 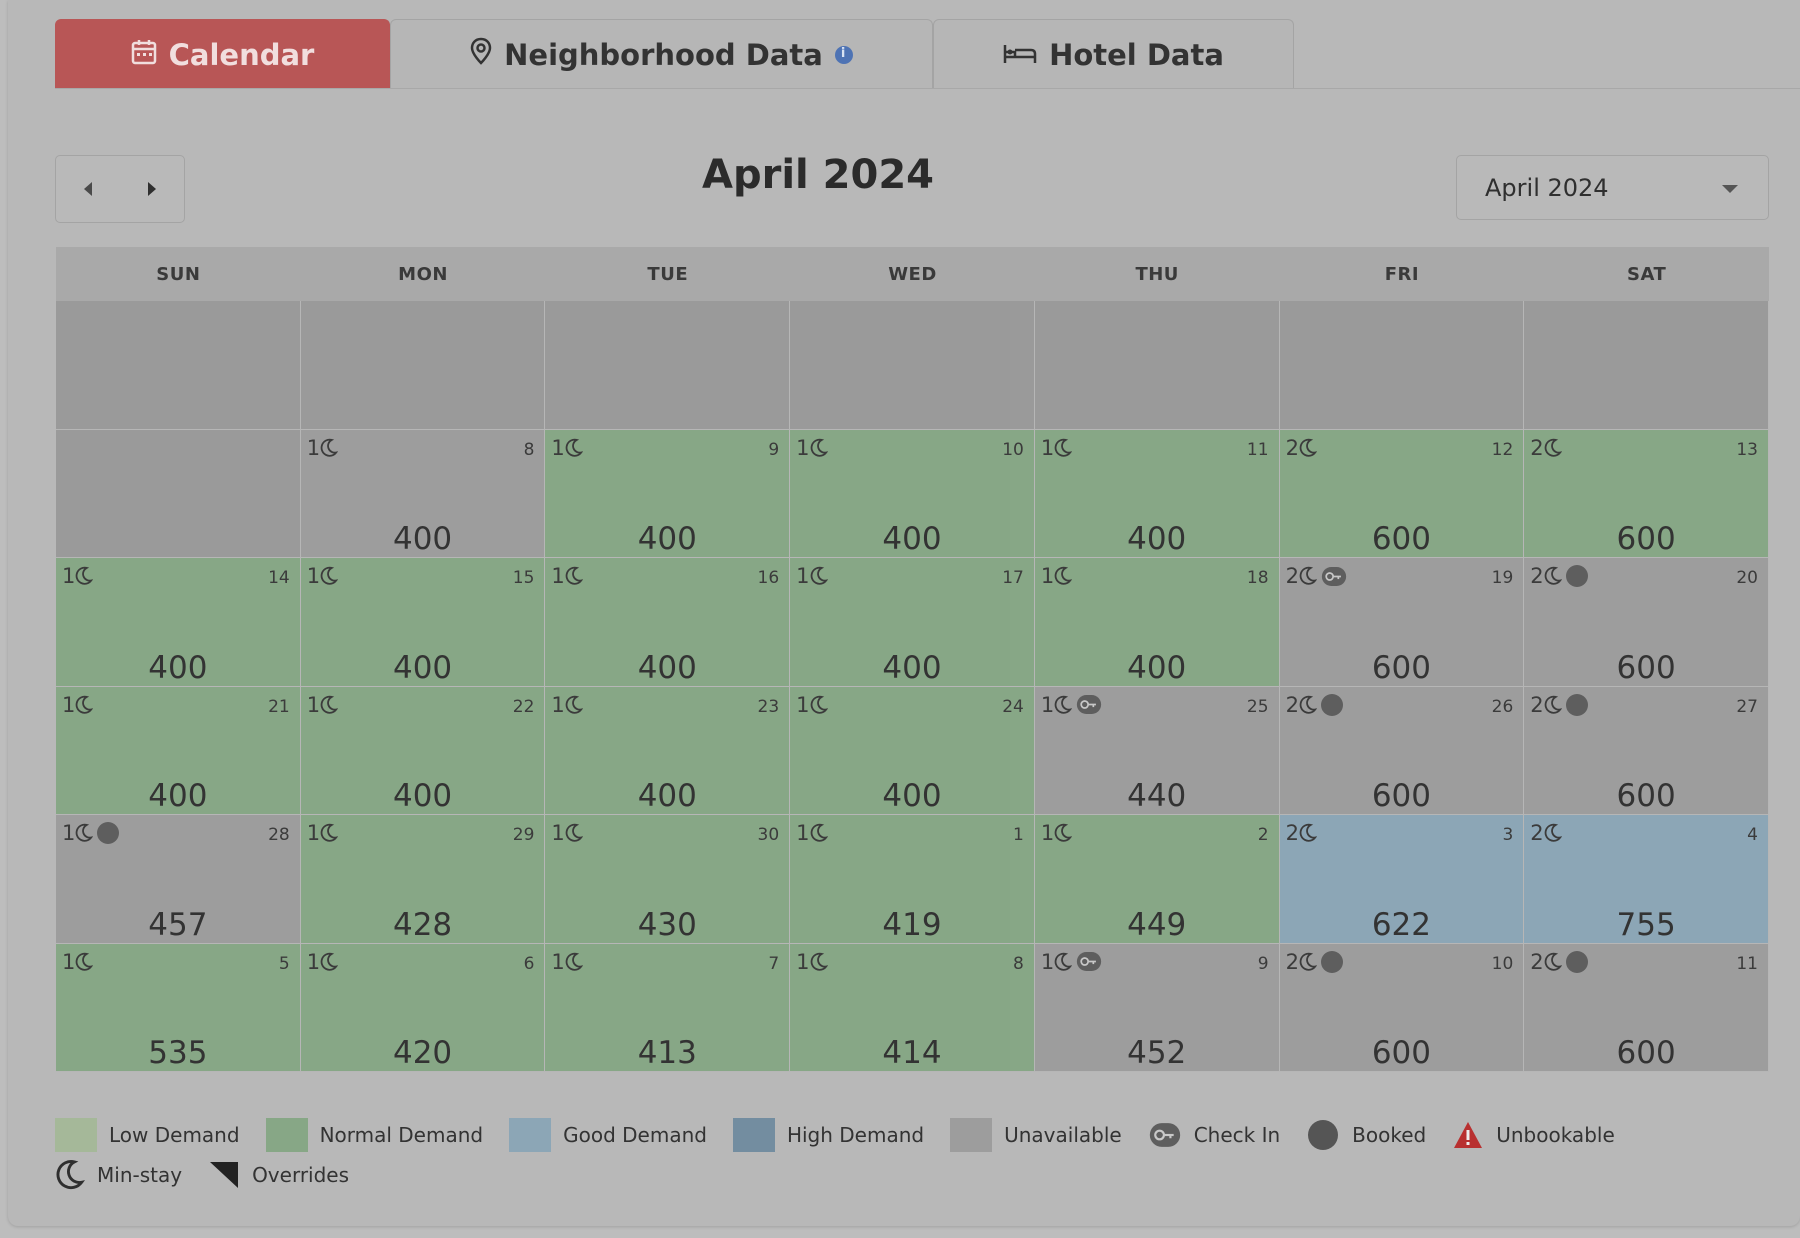 What do you see at coordinates (178, 493) in the screenshot?
I see `empty-day-cell` at bounding box center [178, 493].